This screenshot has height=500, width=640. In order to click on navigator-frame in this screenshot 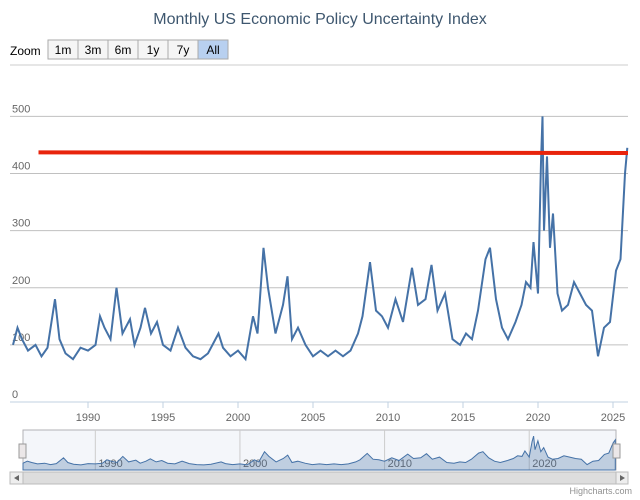, I will do `click(319, 450)`.